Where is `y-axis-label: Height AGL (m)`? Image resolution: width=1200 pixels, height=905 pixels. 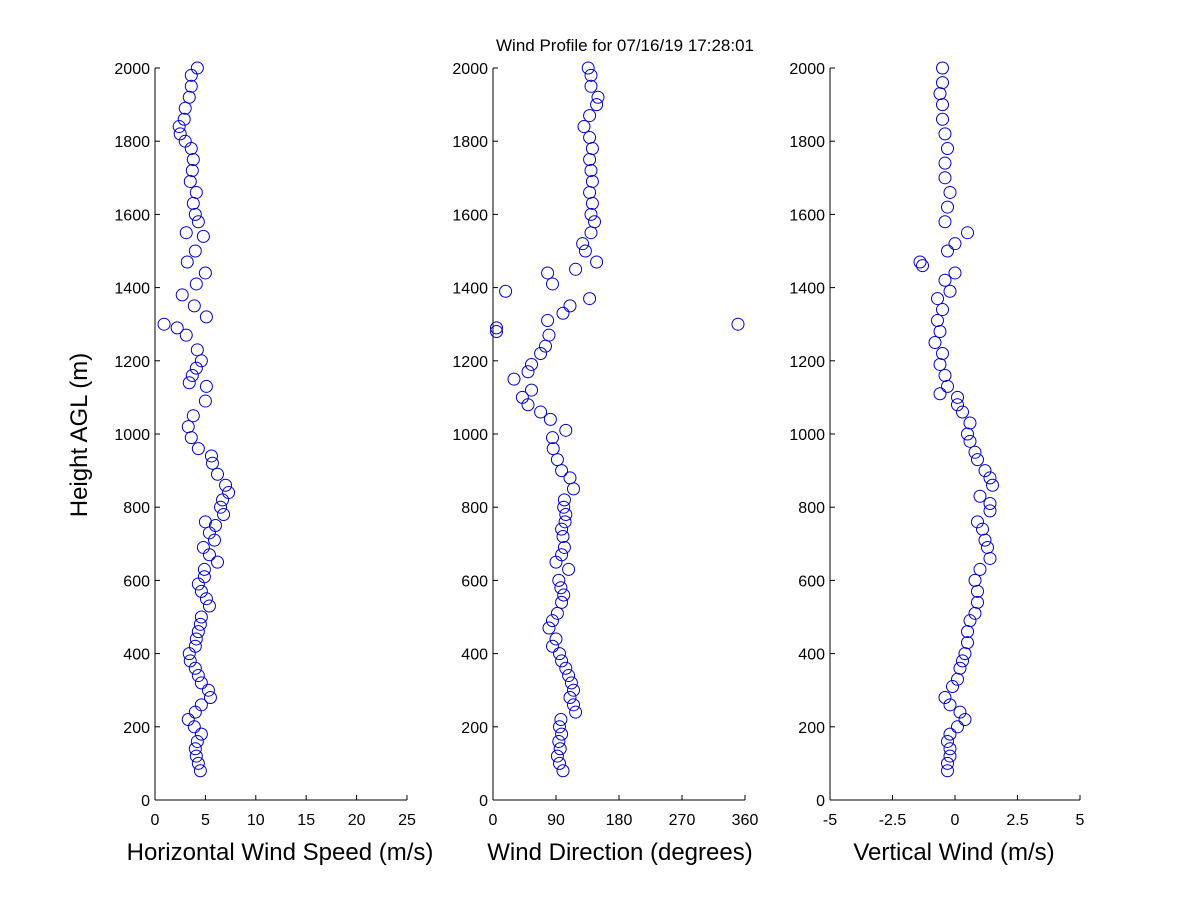 y-axis-label: Height AGL (m) is located at coordinates (79, 435).